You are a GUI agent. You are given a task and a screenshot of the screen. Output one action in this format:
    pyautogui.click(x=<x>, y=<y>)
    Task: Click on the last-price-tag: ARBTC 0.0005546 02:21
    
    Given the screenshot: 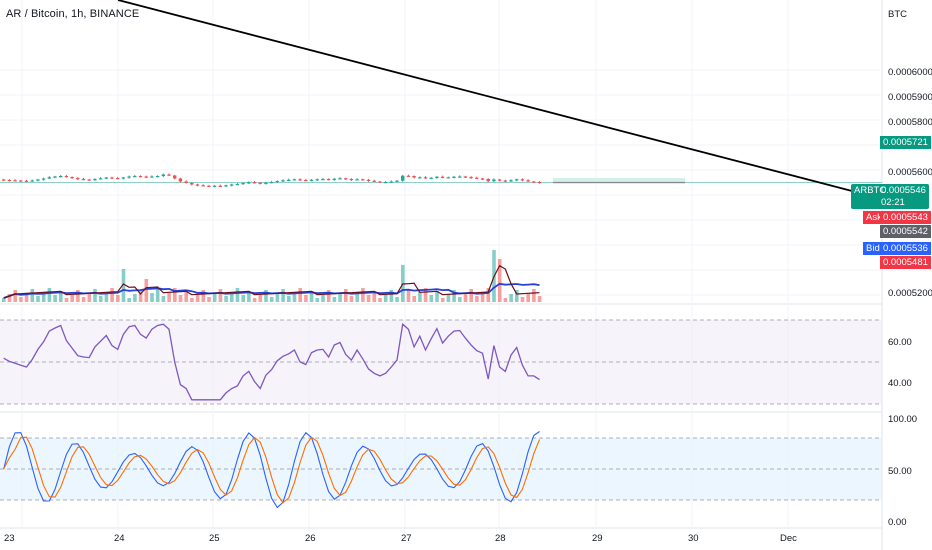 What is the action you would take?
    pyautogui.click(x=890, y=196)
    